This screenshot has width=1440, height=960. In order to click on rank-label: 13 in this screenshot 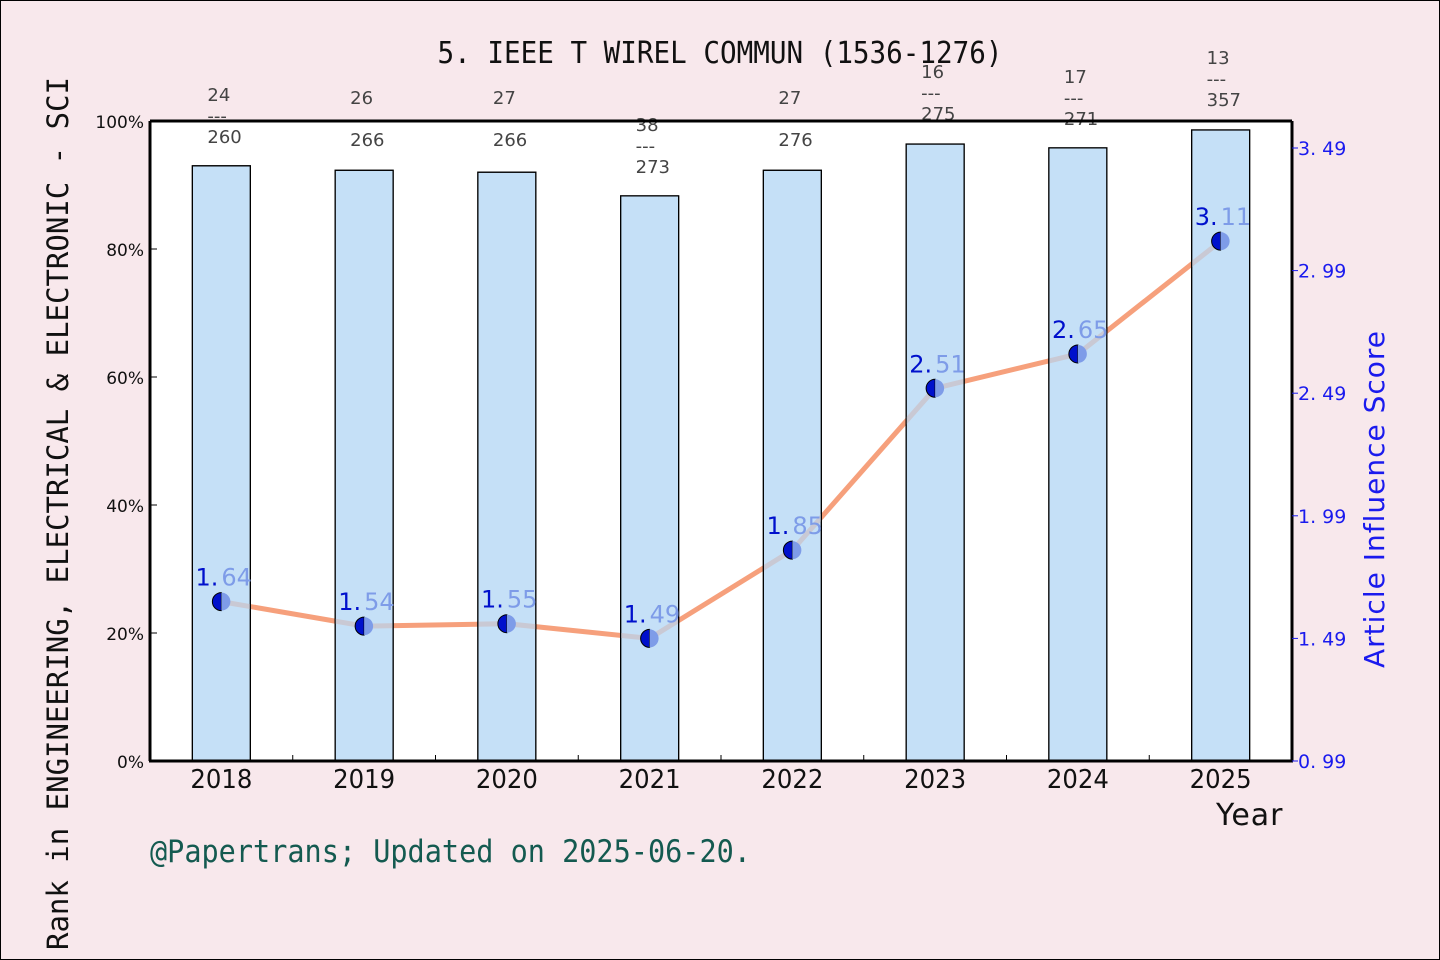, I will do `click(1218, 58)`.